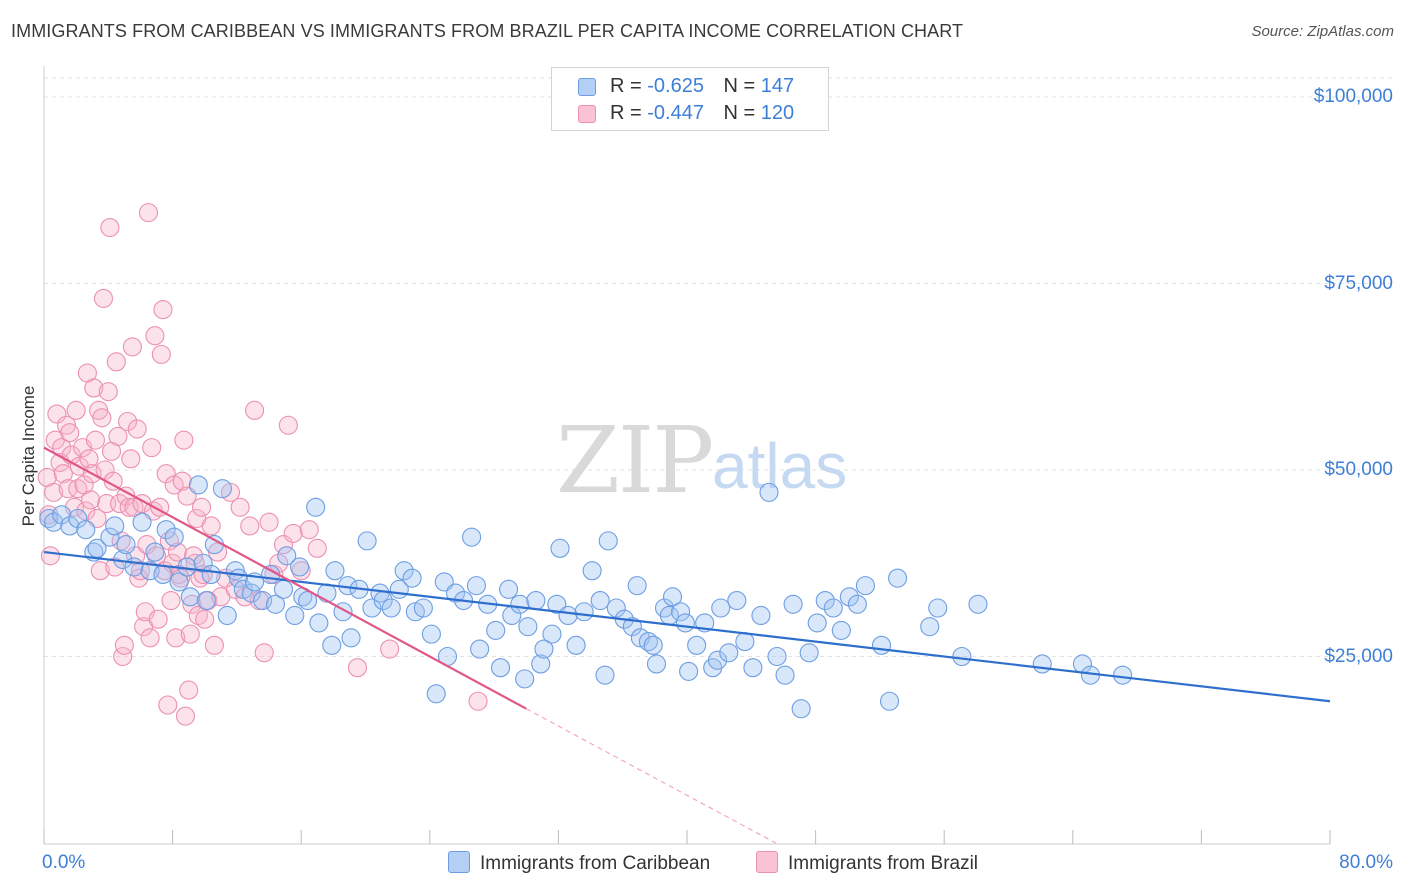  What do you see at coordinates (739, 113) in the screenshot?
I see `legend-n-label: N =` at bounding box center [739, 113].